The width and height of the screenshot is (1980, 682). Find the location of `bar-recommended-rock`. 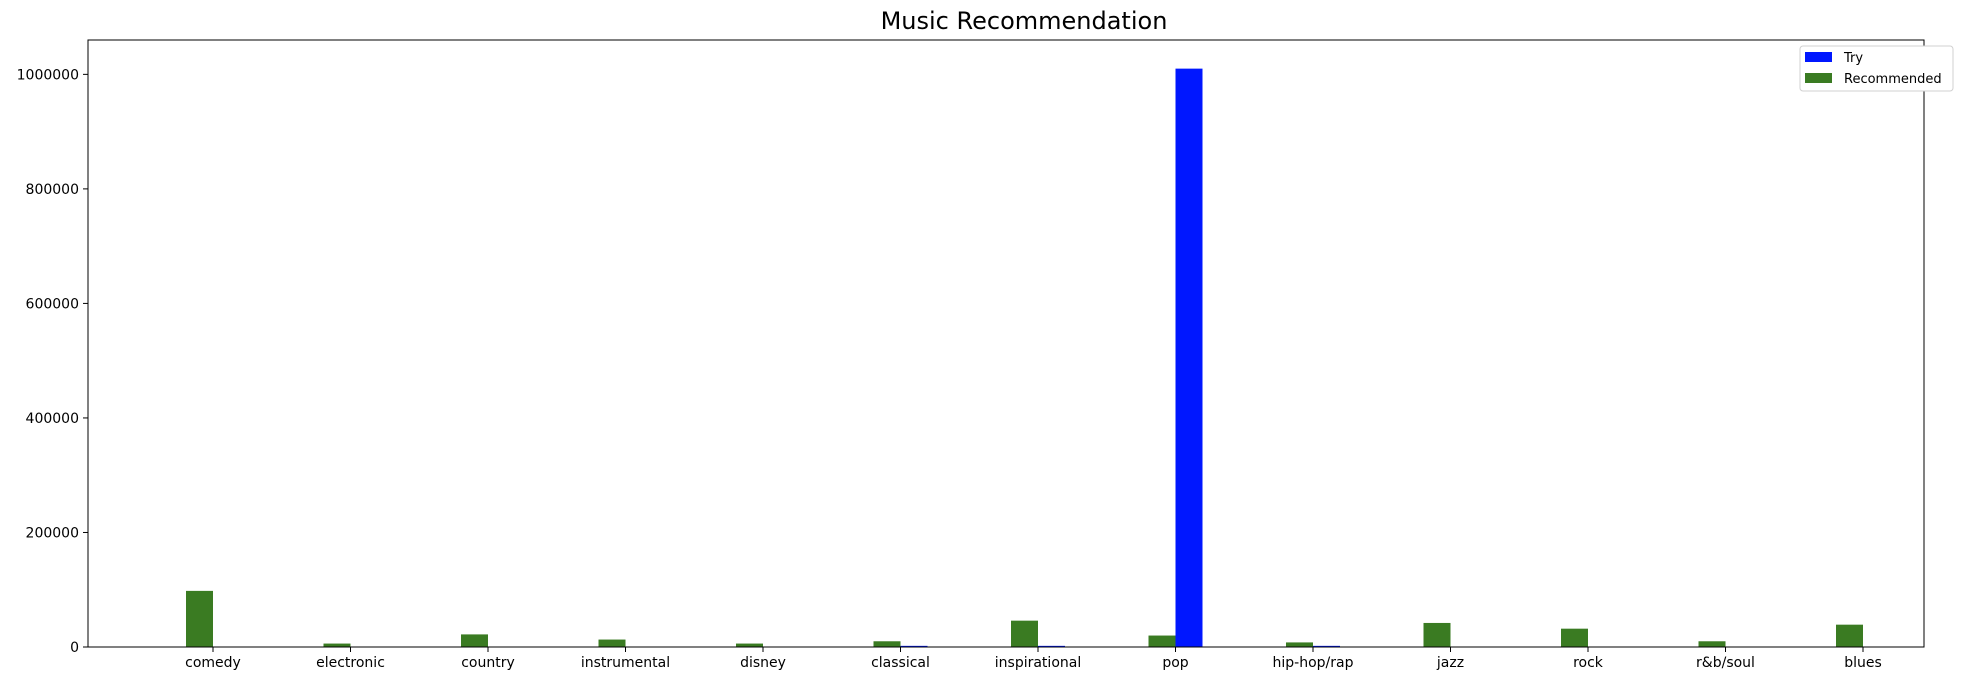

bar-recommended-rock is located at coordinates (1574, 637).